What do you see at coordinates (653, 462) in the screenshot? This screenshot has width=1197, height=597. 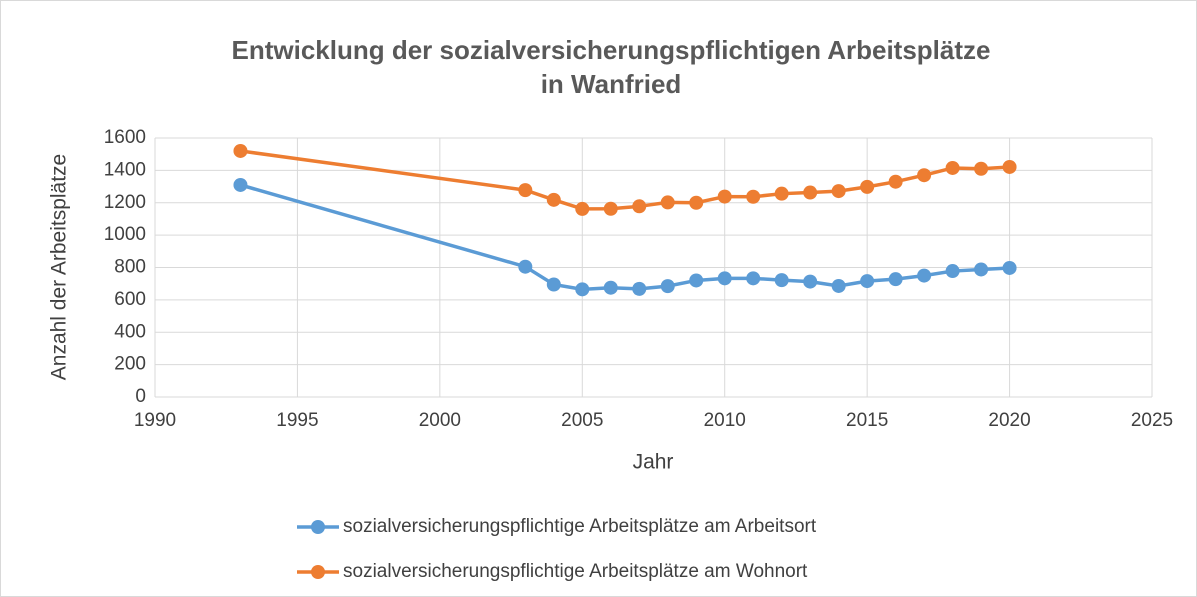 I see `x-axis-label: Jahr` at bounding box center [653, 462].